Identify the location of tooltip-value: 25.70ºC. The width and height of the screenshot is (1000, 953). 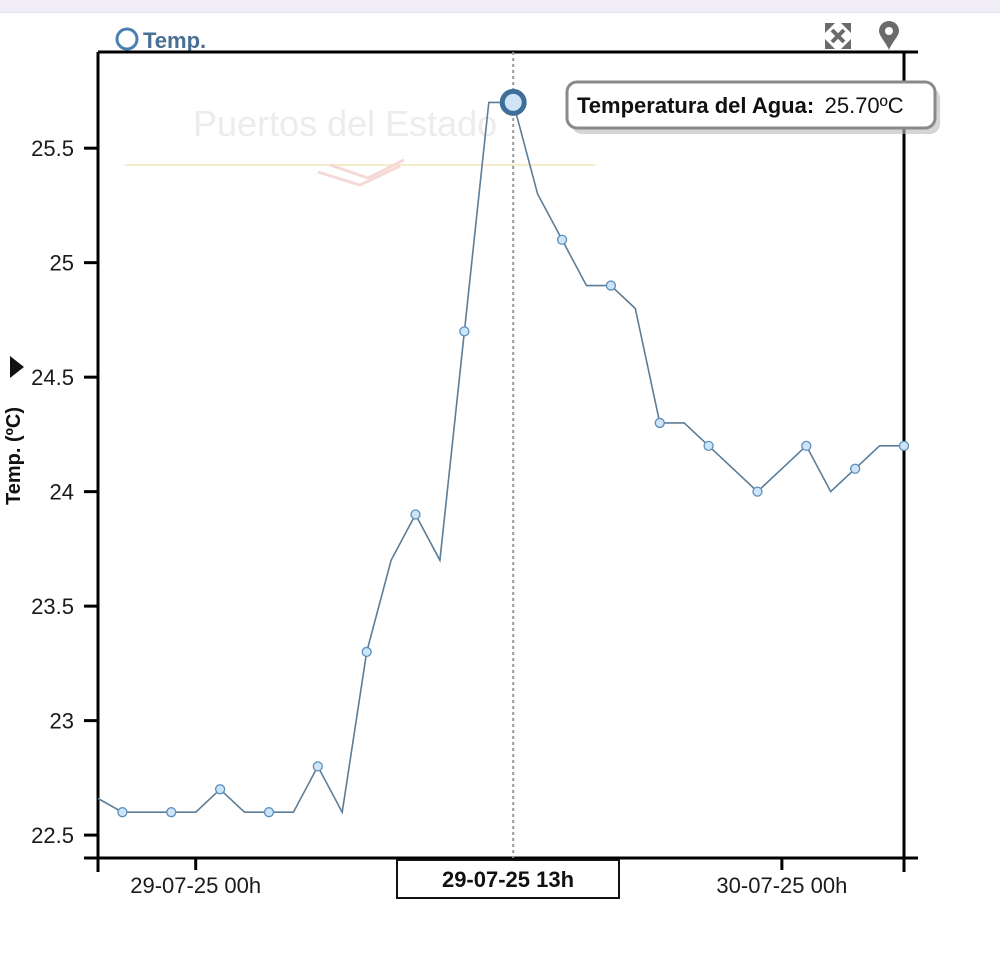
(864, 105).